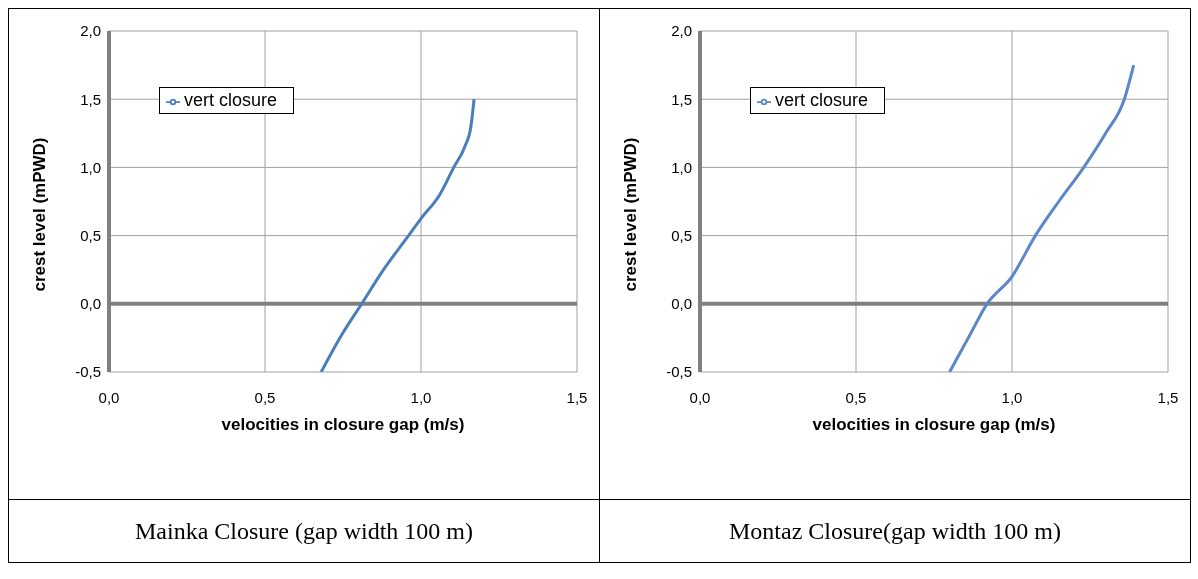  What do you see at coordinates (895, 531) in the screenshot?
I see `text: Montaz Closure(gap width 100 m)` at bounding box center [895, 531].